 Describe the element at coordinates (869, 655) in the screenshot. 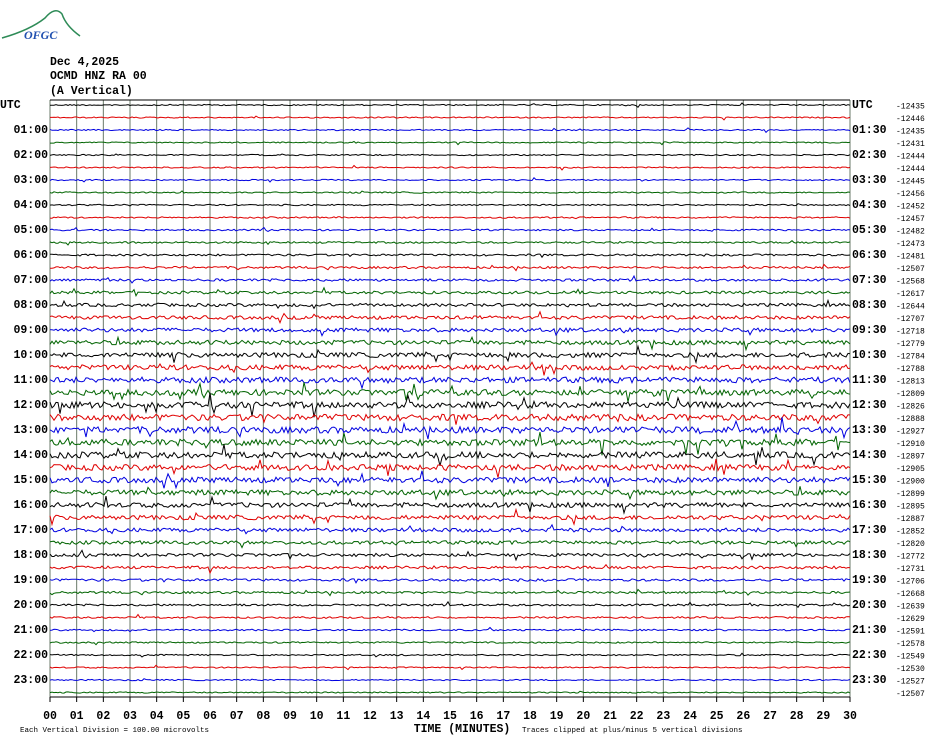

I see `right-time-label: 22:30` at that location.